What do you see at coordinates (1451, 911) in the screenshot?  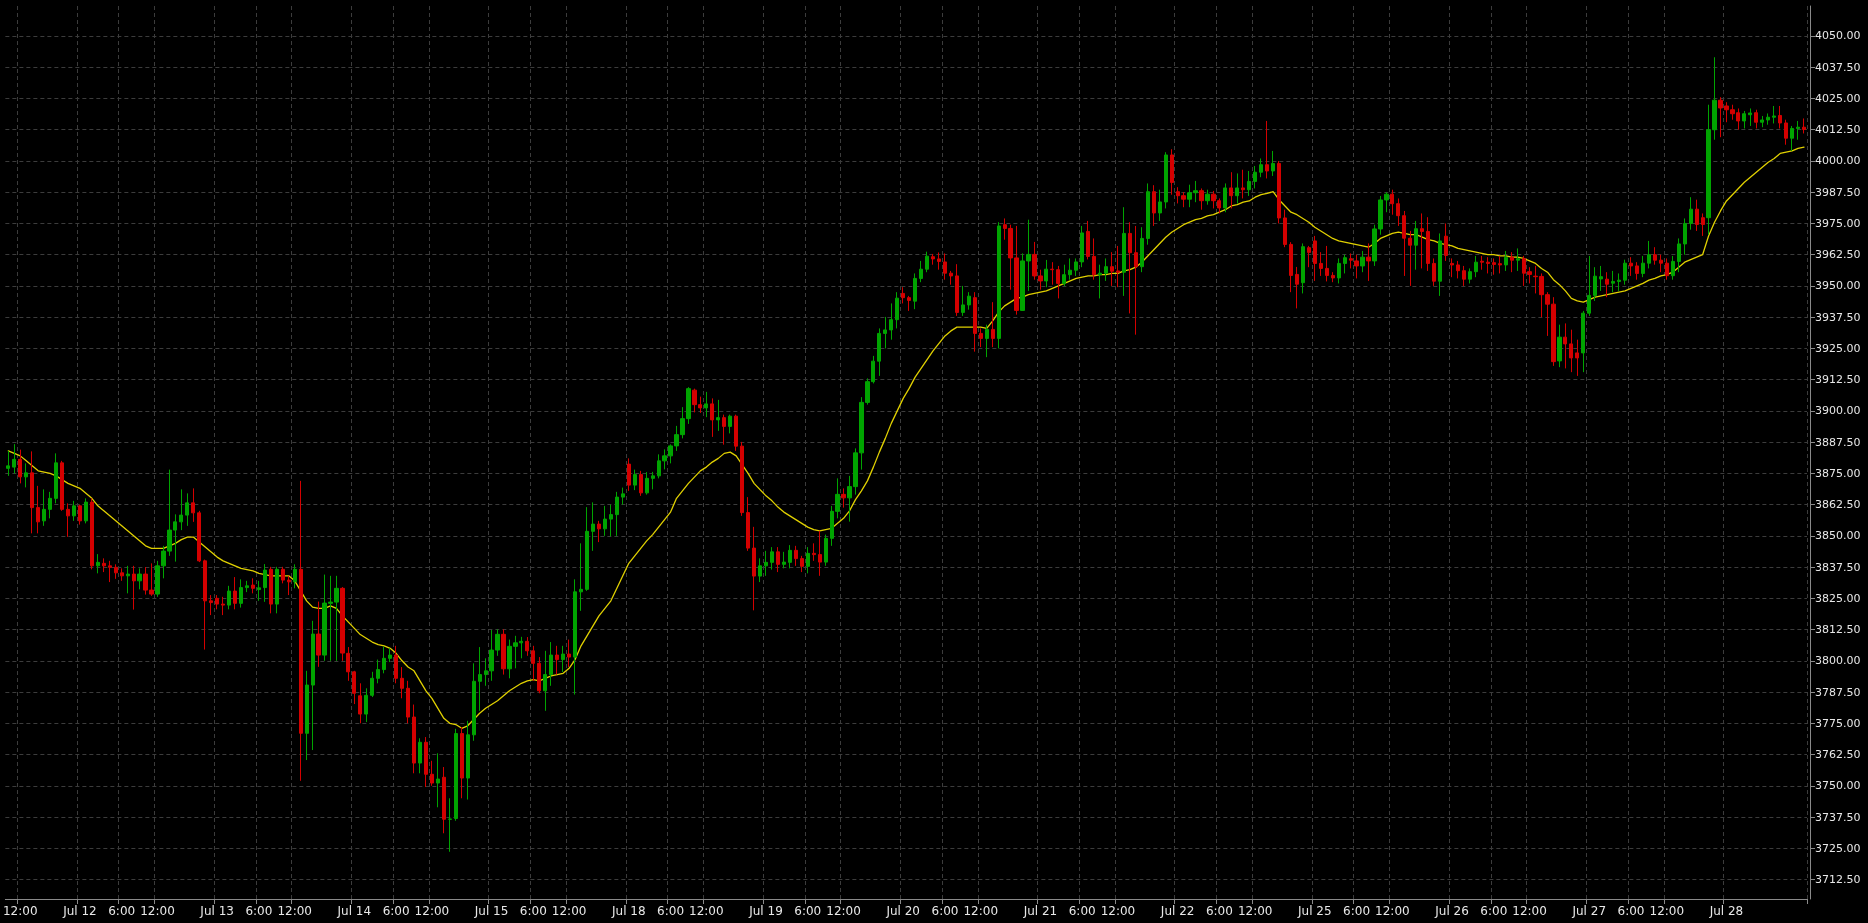 I see `x-tick-label: Jul 26` at bounding box center [1451, 911].